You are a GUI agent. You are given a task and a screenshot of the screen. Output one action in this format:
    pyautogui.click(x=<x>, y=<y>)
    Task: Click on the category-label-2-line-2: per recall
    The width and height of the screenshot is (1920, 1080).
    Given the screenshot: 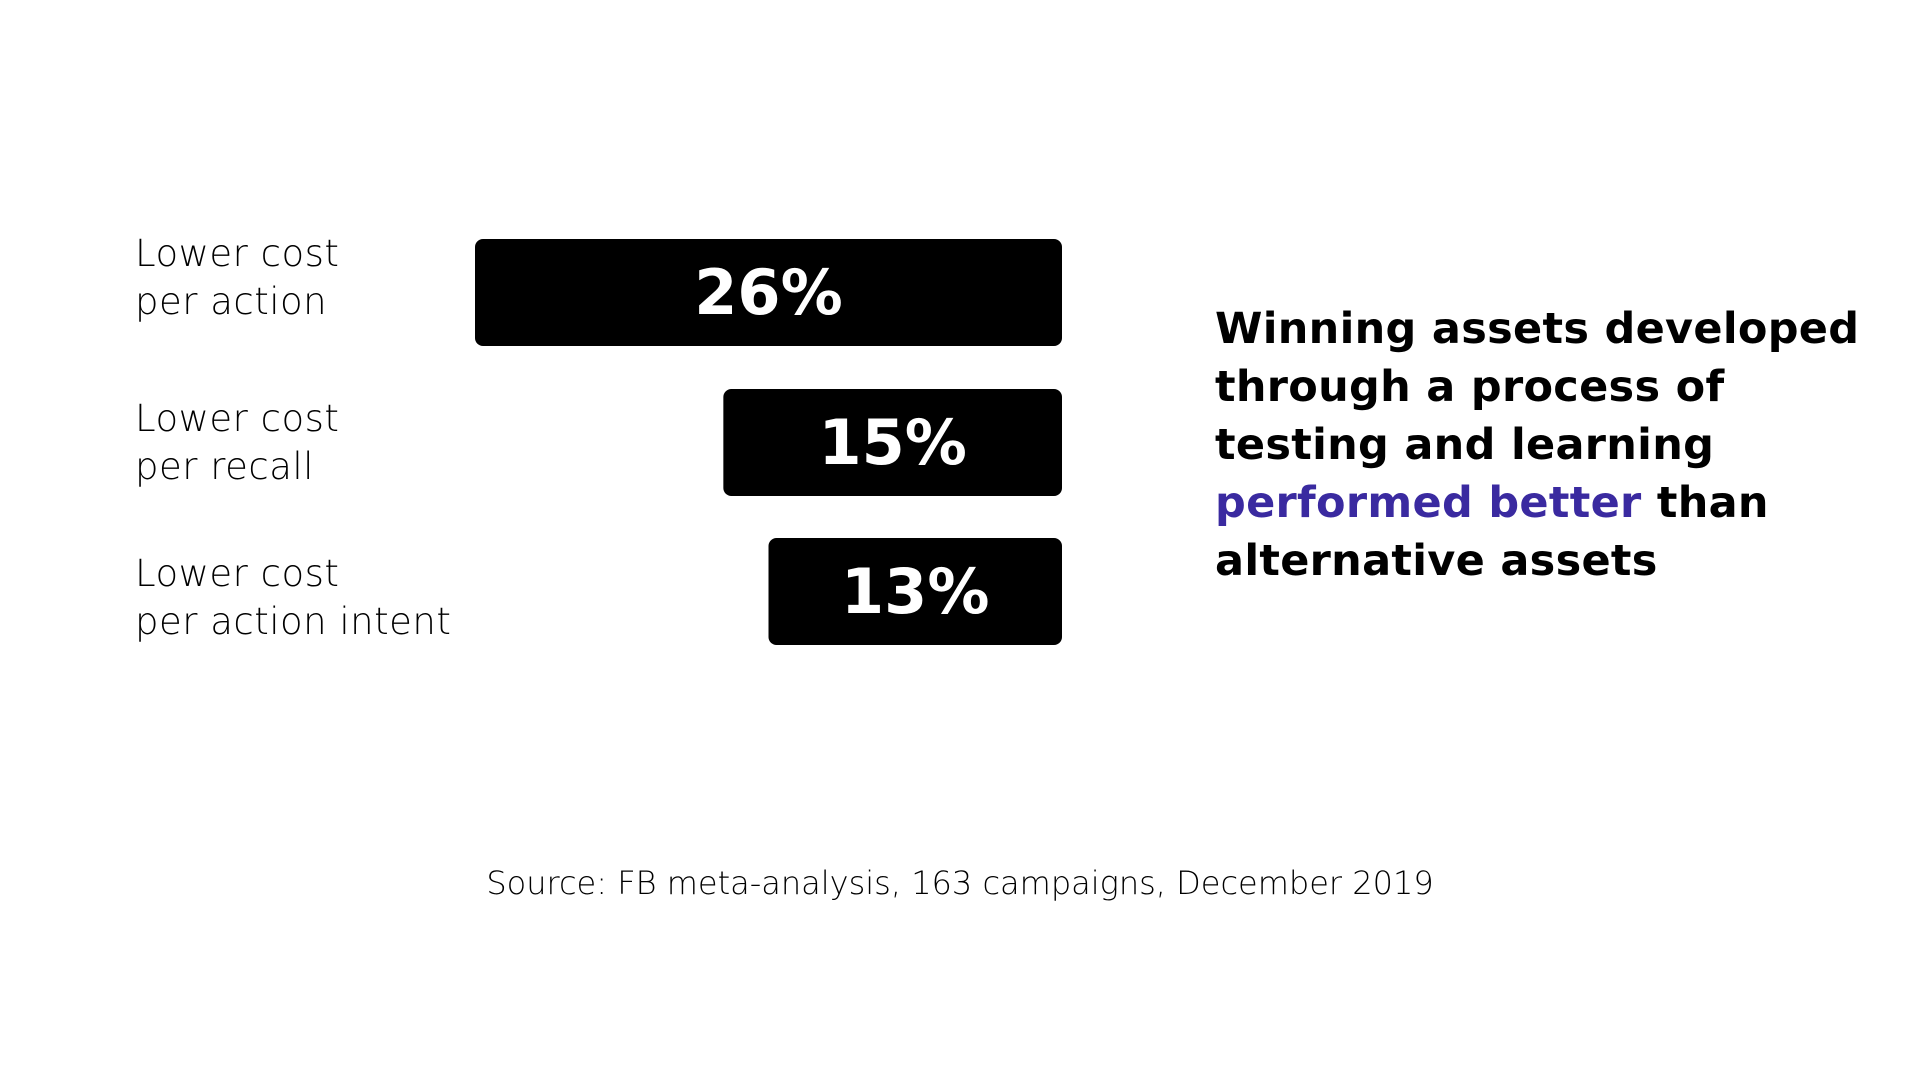 What is the action you would take?
    pyautogui.click(x=224, y=466)
    